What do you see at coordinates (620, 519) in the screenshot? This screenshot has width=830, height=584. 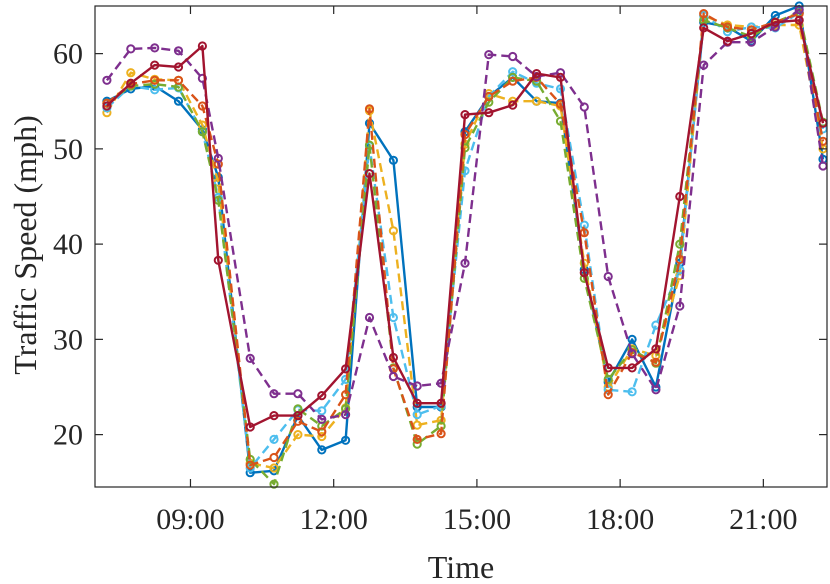 I see `x-tick-label: 18:00` at bounding box center [620, 519].